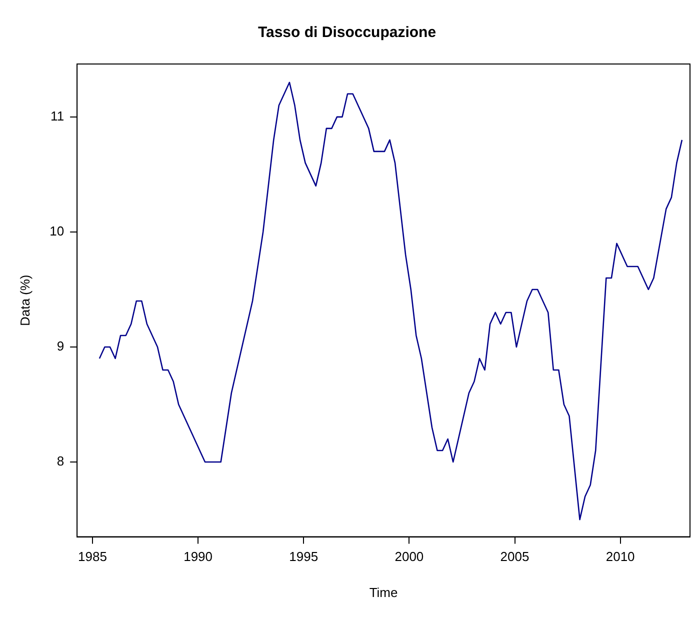 The image size is (692, 621). What do you see at coordinates (24, 300) in the screenshot?
I see `y-axis-title: Data (%)` at bounding box center [24, 300].